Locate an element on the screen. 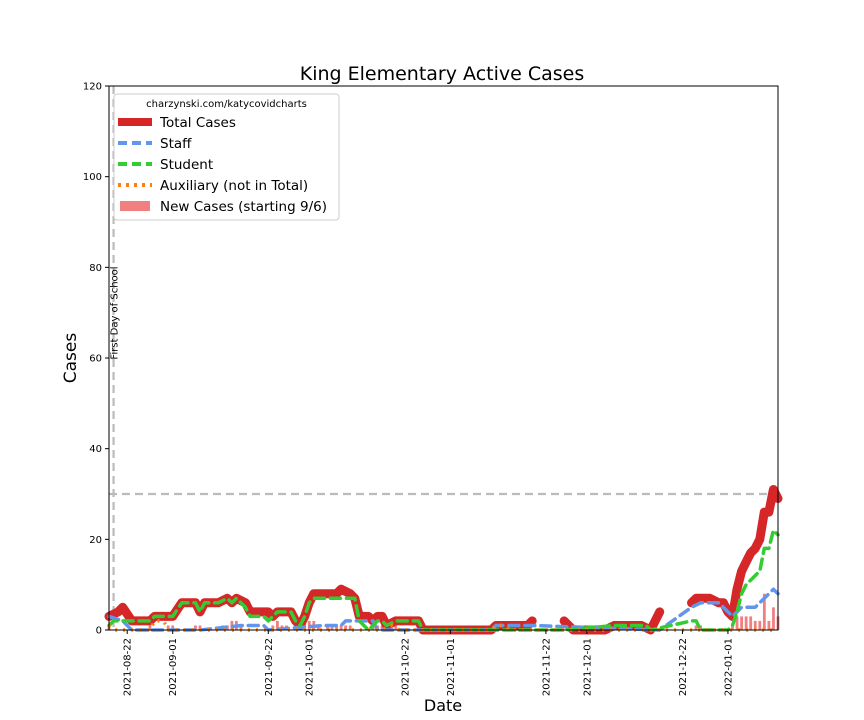 Image resolution: width=864 pixels, height=720 pixels. x-tick-label: 2021-12-22 is located at coordinates (683, 667).